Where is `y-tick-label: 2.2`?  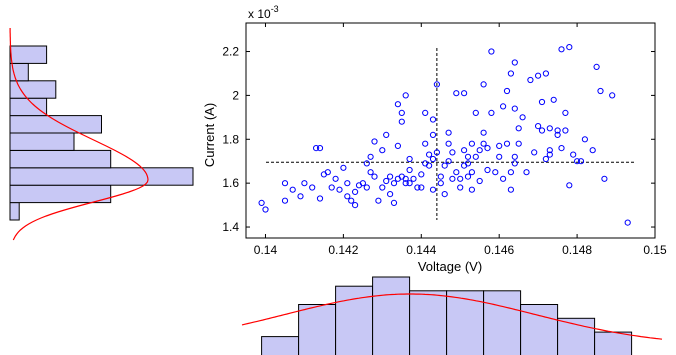 y-tick-label: 2.2 is located at coordinates (230, 52).